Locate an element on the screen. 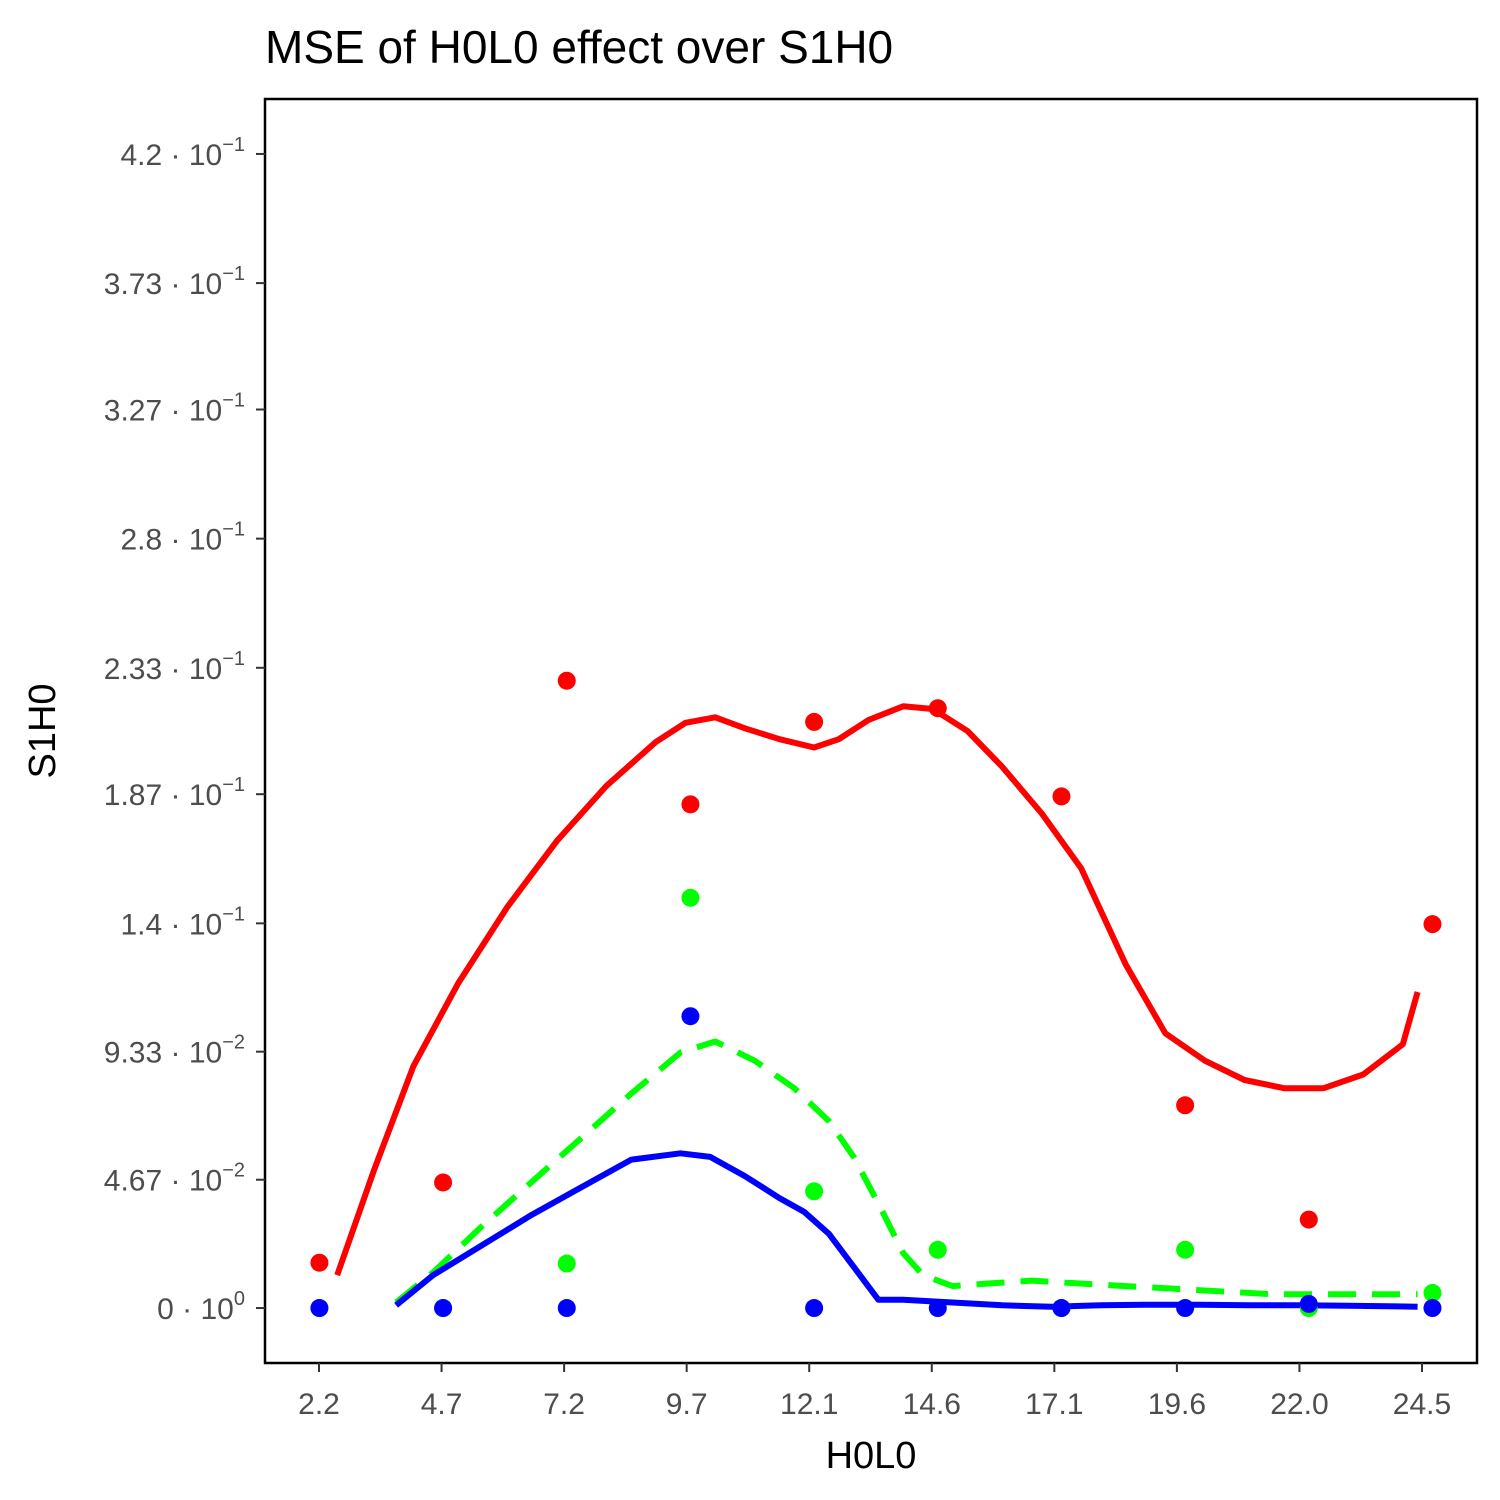  series-2-smooth-line is located at coordinates (906, 1171).